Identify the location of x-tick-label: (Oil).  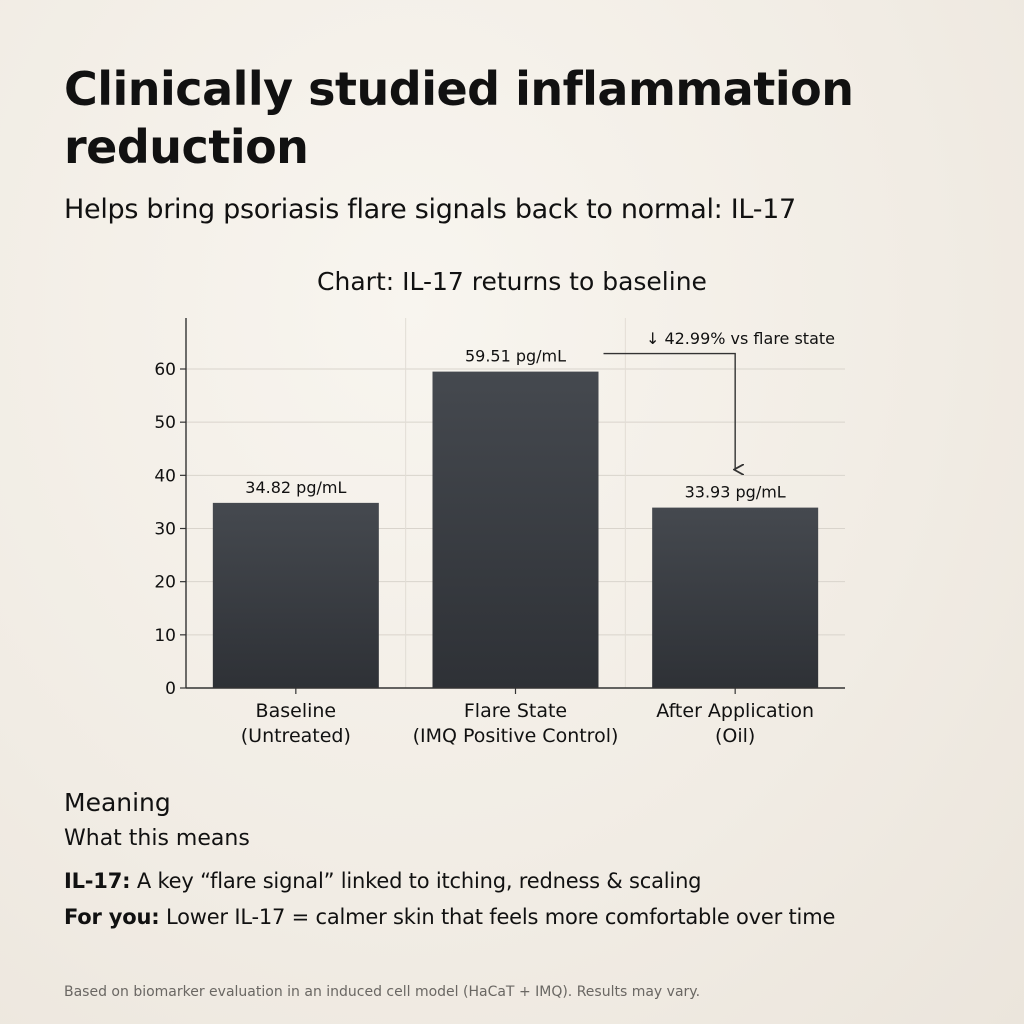
(735, 736).